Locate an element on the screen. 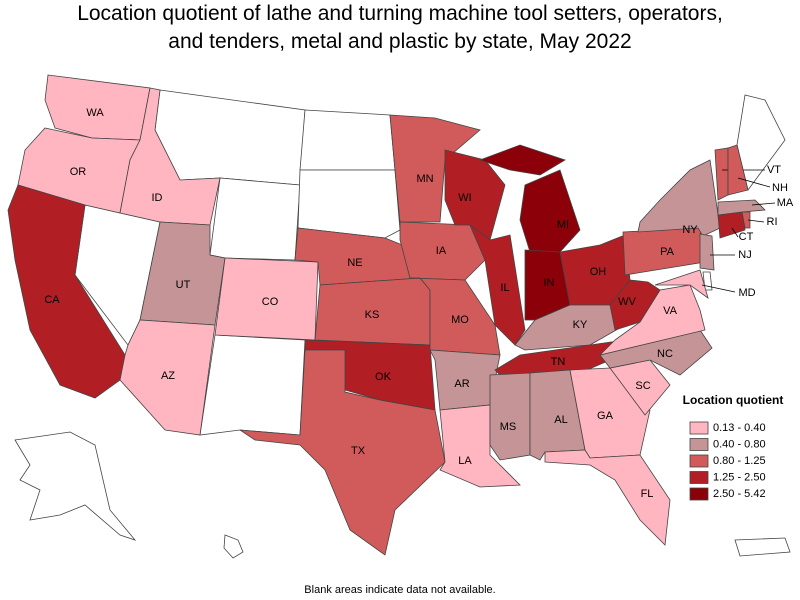 This screenshot has height=600, width=800. legend-label: 0.80 - 1.25 is located at coordinates (739, 461).